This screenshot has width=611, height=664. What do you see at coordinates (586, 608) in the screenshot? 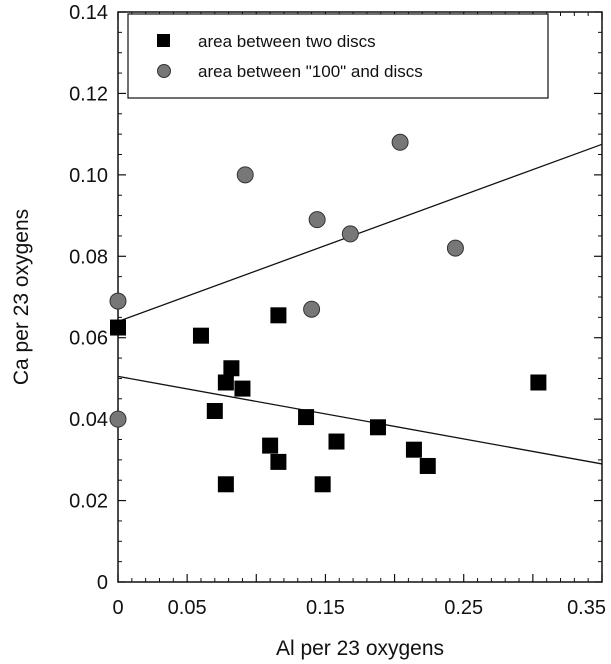
I see `x-tick-label: 0.35` at bounding box center [586, 608].